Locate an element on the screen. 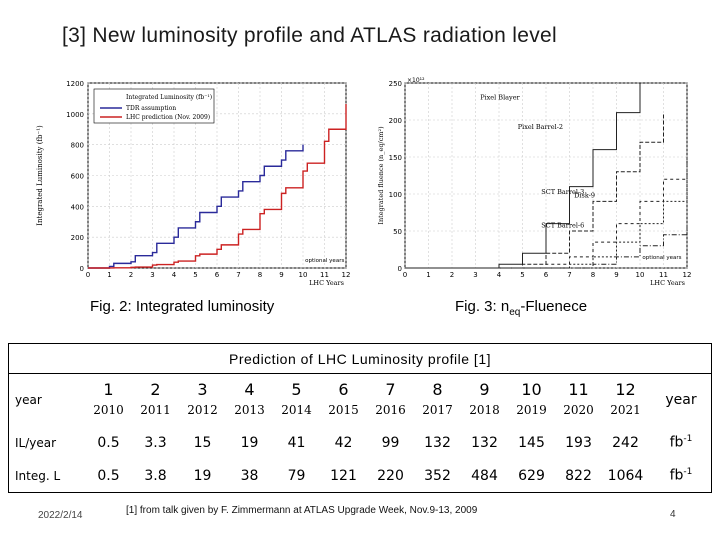  fig2-caption: Fig. 2: Integrated luminosity is located at coordinates (182, 306).